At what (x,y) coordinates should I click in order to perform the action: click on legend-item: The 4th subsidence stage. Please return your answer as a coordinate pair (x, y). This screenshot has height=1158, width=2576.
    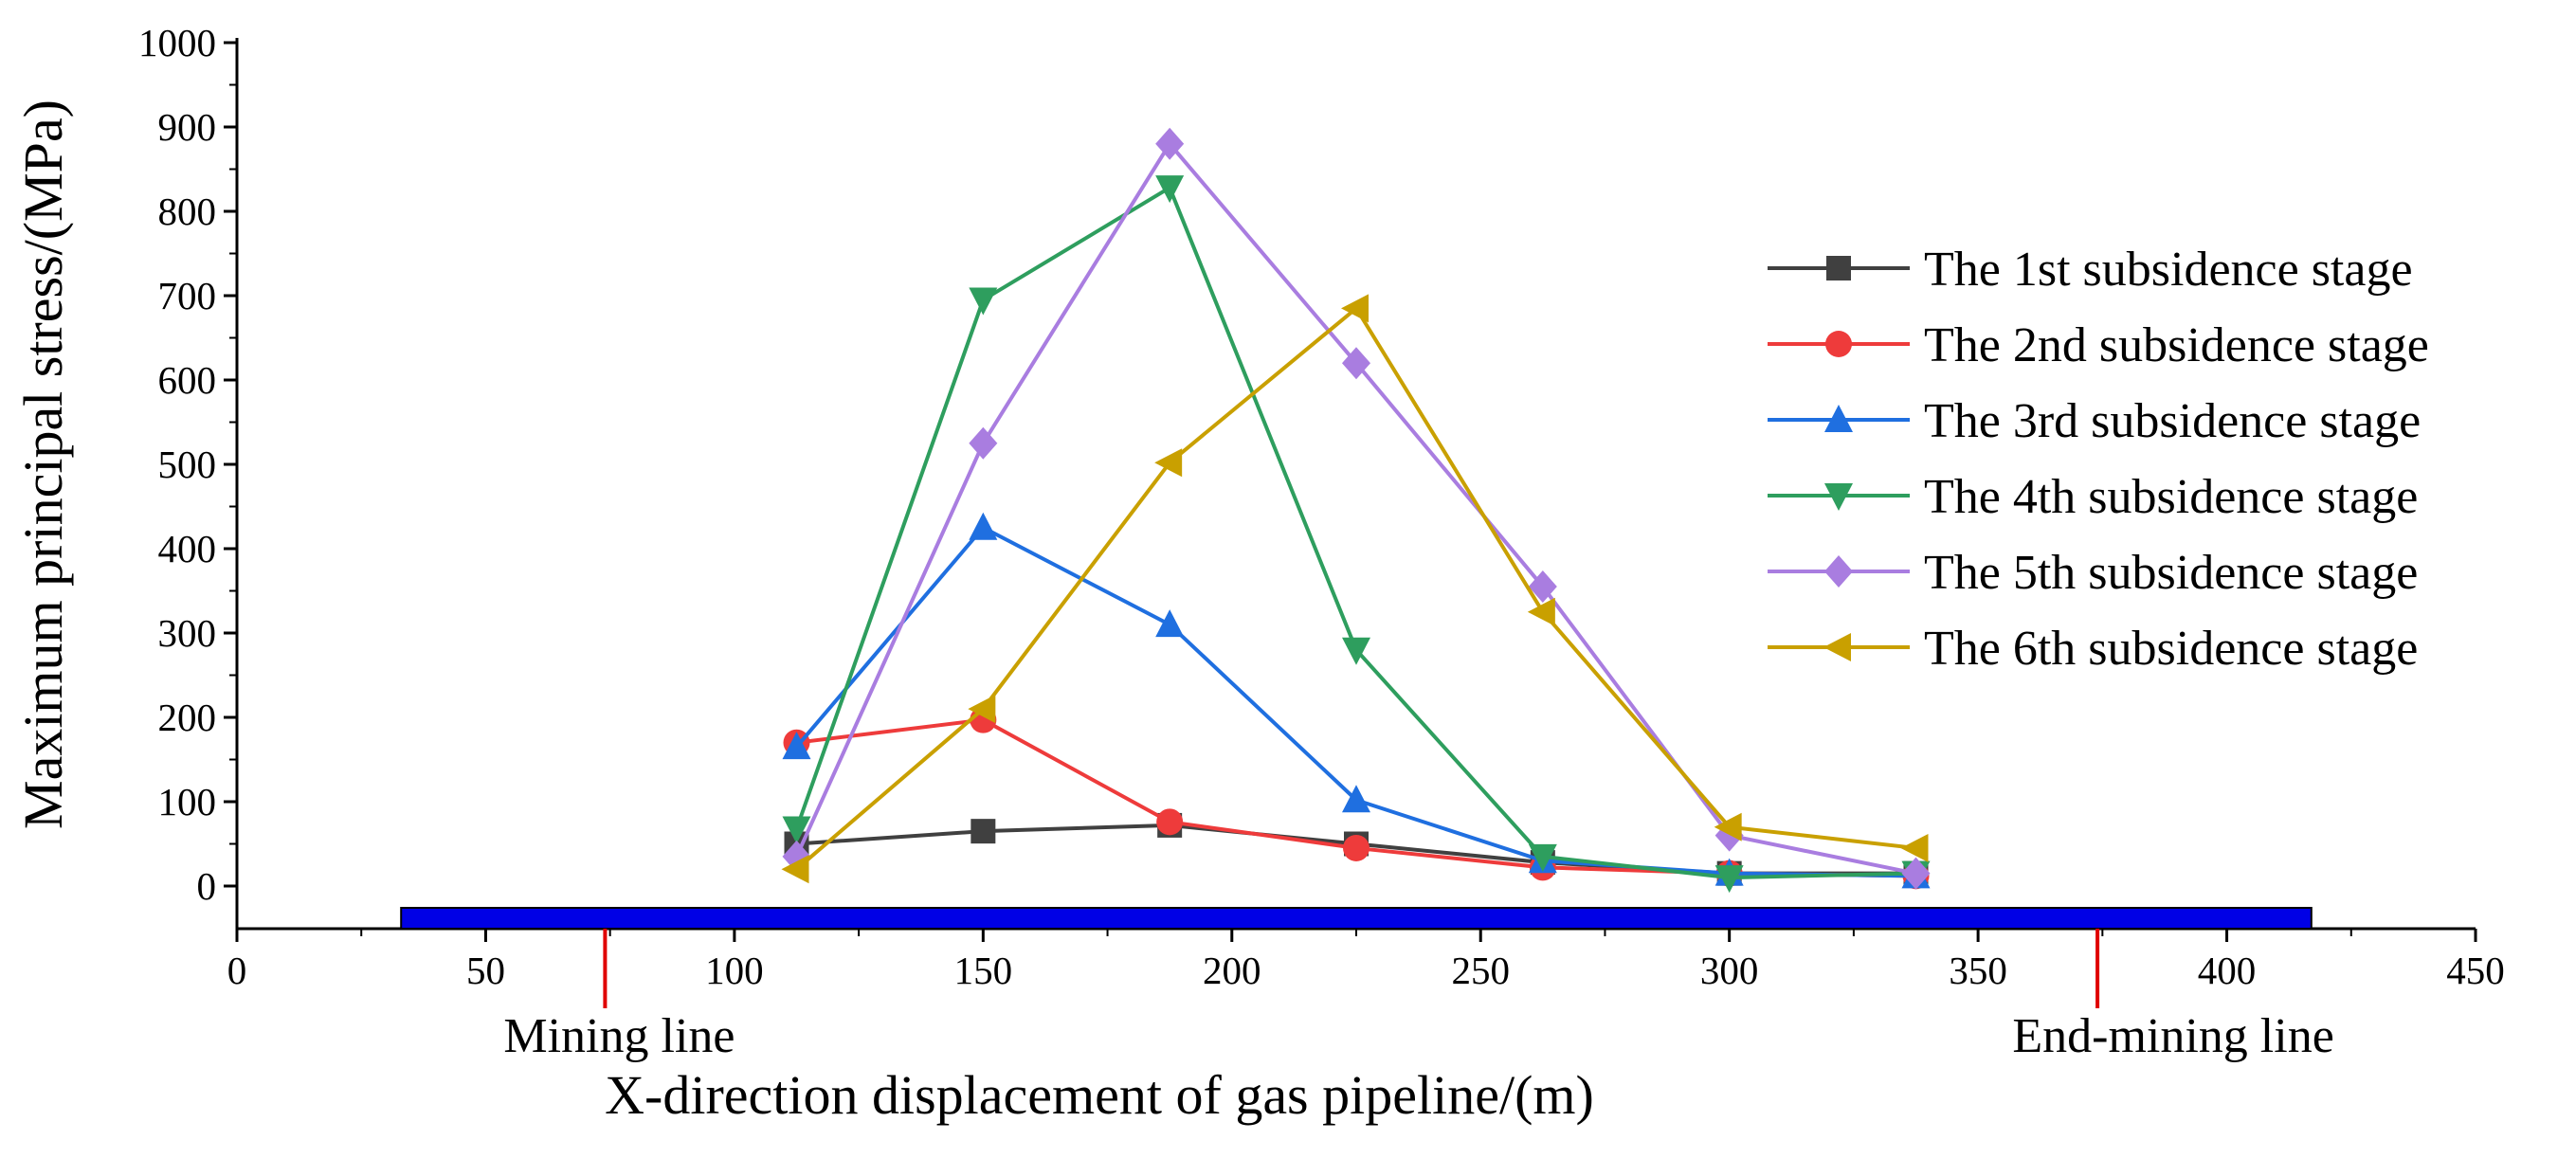
    Looking at the image, I should click on (2093, 497).